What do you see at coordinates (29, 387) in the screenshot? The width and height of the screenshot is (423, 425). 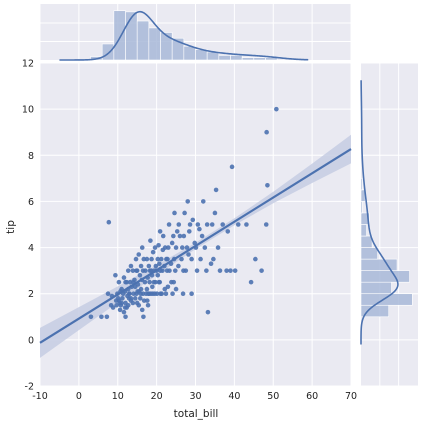 I see `y-tick-label: -2` at bounding box center [29, 387].